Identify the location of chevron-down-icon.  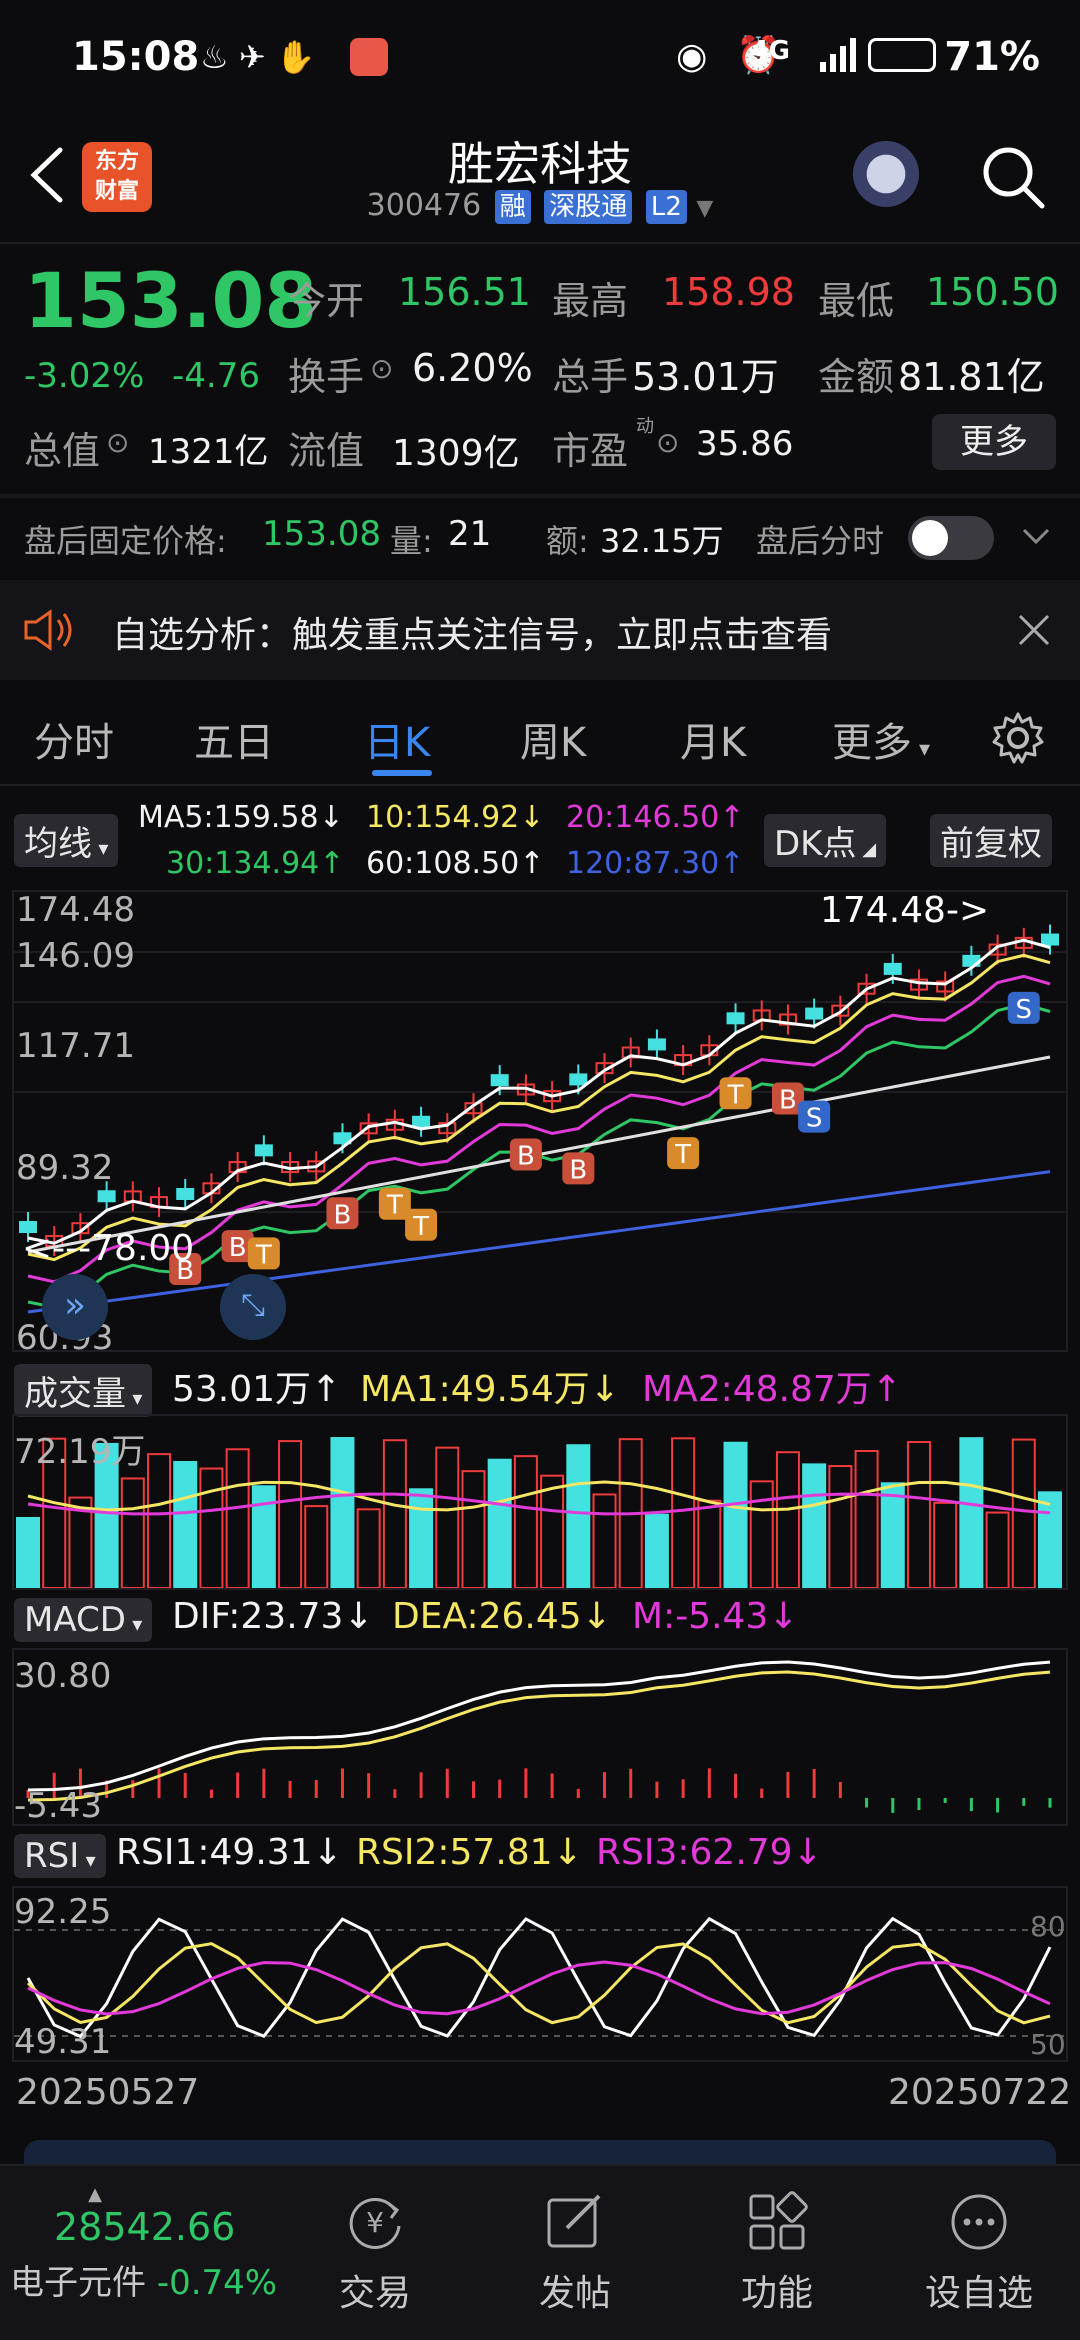
(1036, 538).